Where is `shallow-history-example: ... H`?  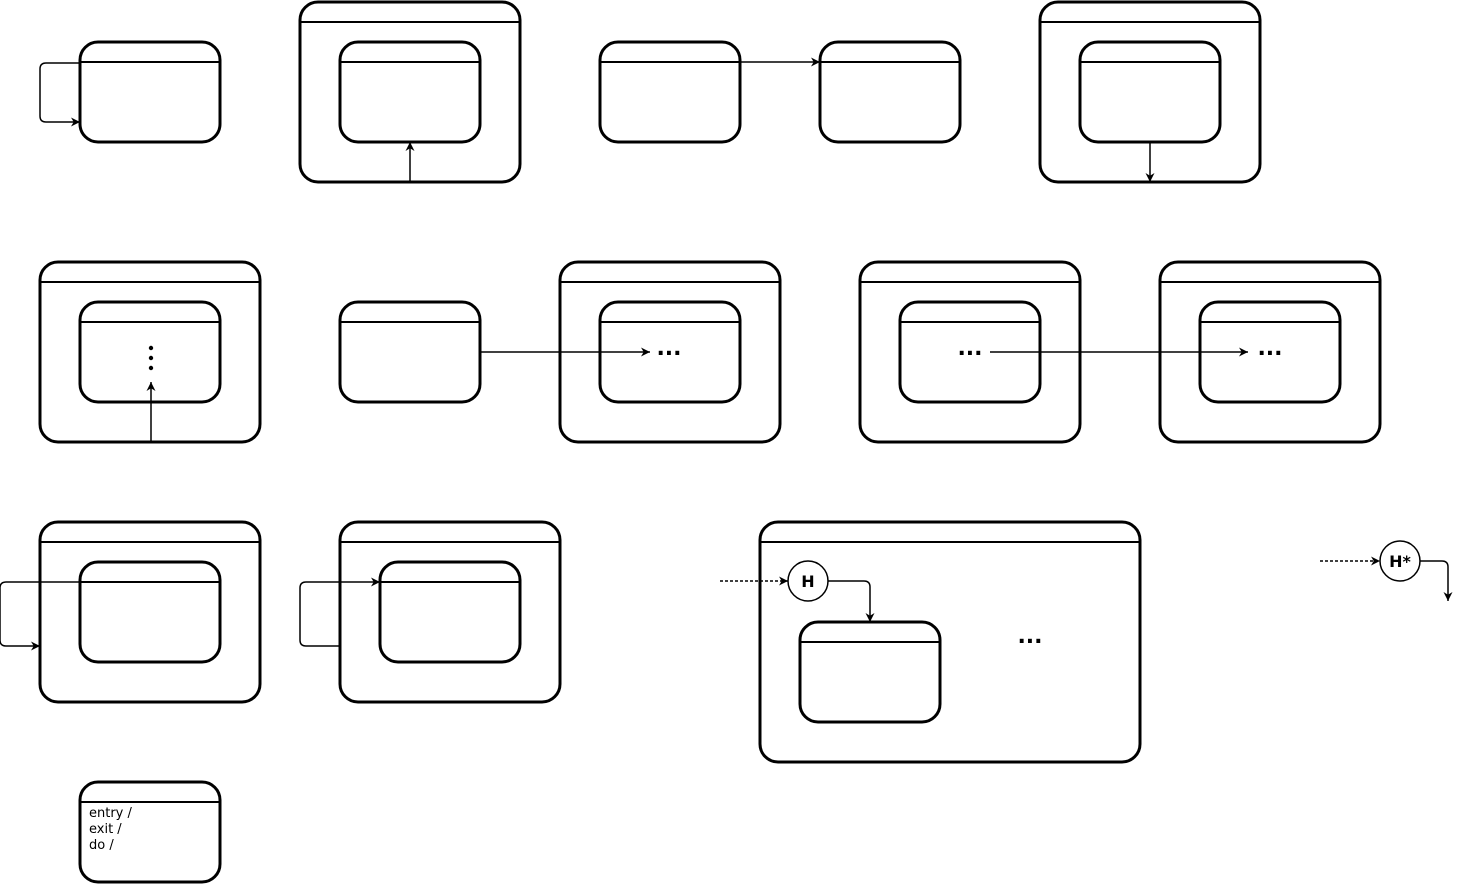
shallow-history-example: ... H is located at coordinates (931, 642).